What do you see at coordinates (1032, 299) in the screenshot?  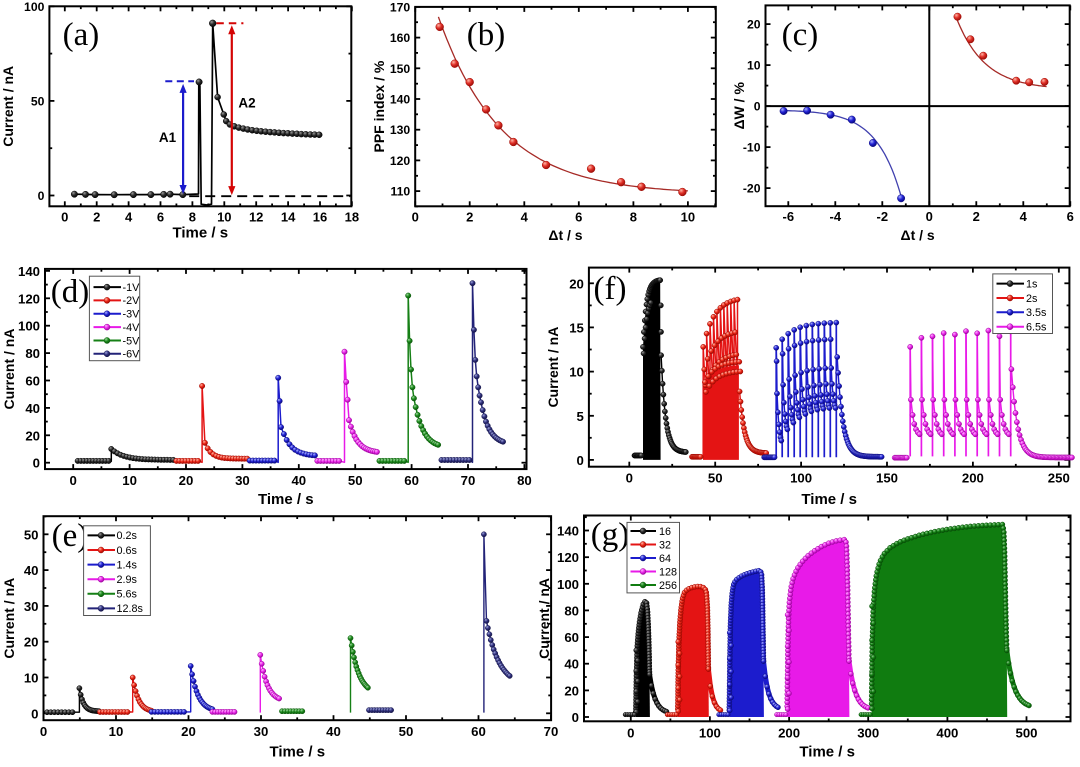 I see `svg-text: 2s` at bounding box center [1032, 299].